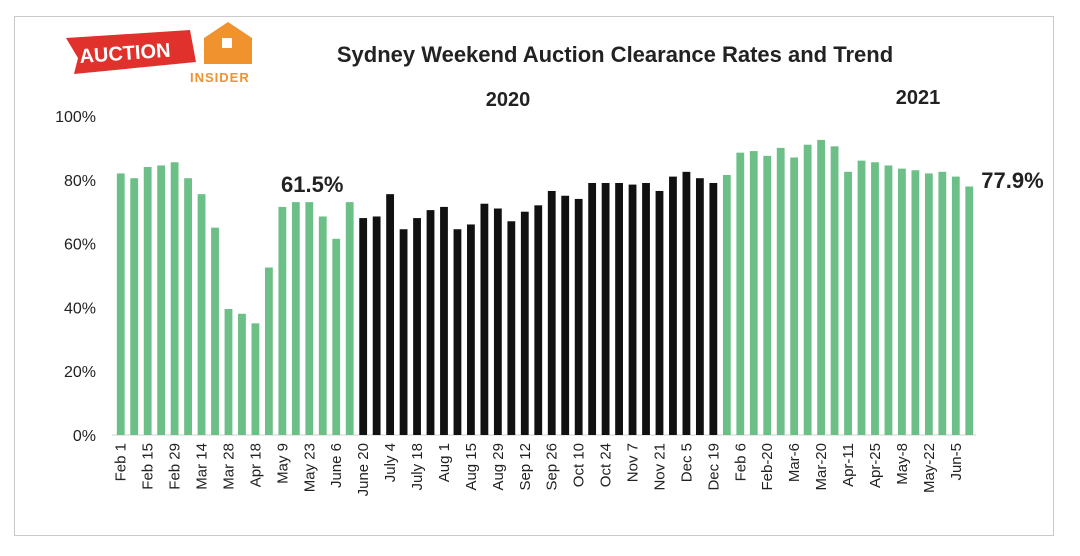 The height and width of the screenshot is (556, 1080). I want to click on x-tick-label: Aug 15, so click(471, 467).